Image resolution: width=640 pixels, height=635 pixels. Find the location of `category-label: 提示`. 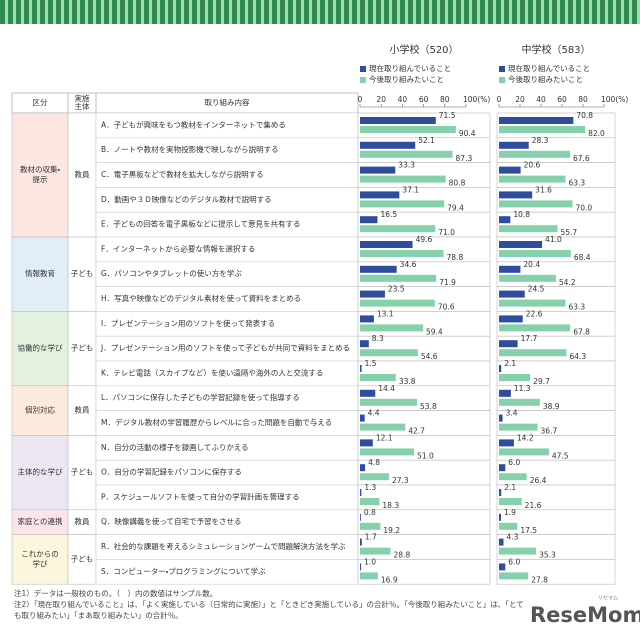

category-label: 提示 is located at coordinates (40, 179).